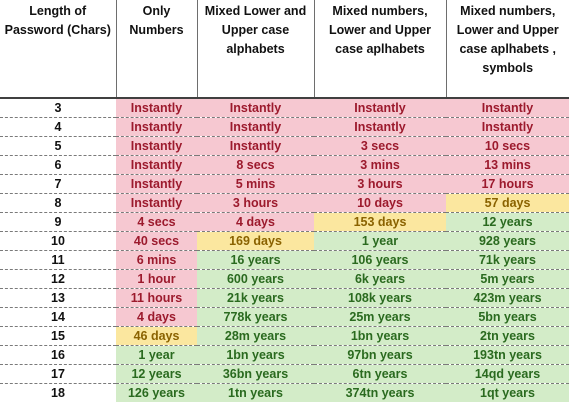 The width and height of the screenshot is (570, 404). I want to click on table-row: 11 6 mins 16 years 106 years 71k years, so click(284, 260).